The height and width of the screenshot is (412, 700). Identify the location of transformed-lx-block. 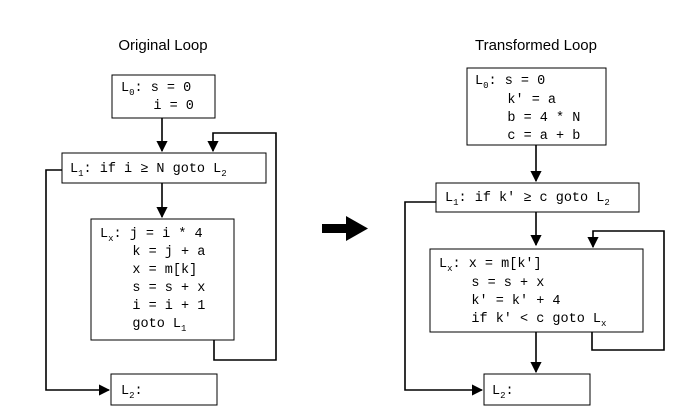
(536, 290).